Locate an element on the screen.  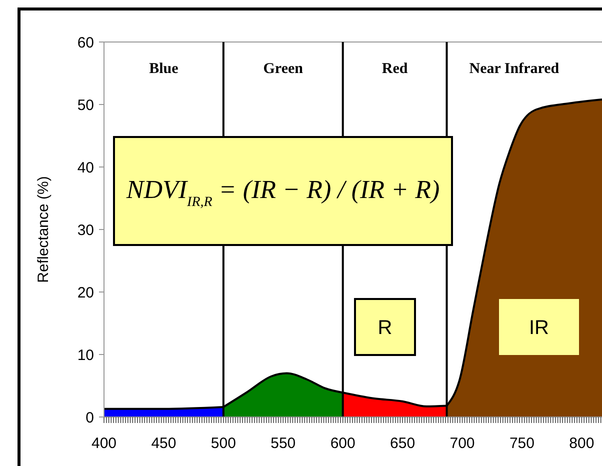
y-tick-label: 60 is located at coordinates (85, 43).